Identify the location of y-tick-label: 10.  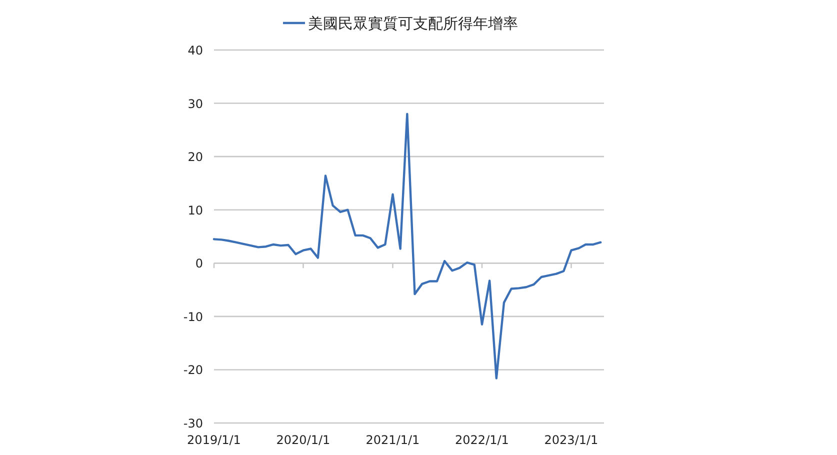
(195, 210).